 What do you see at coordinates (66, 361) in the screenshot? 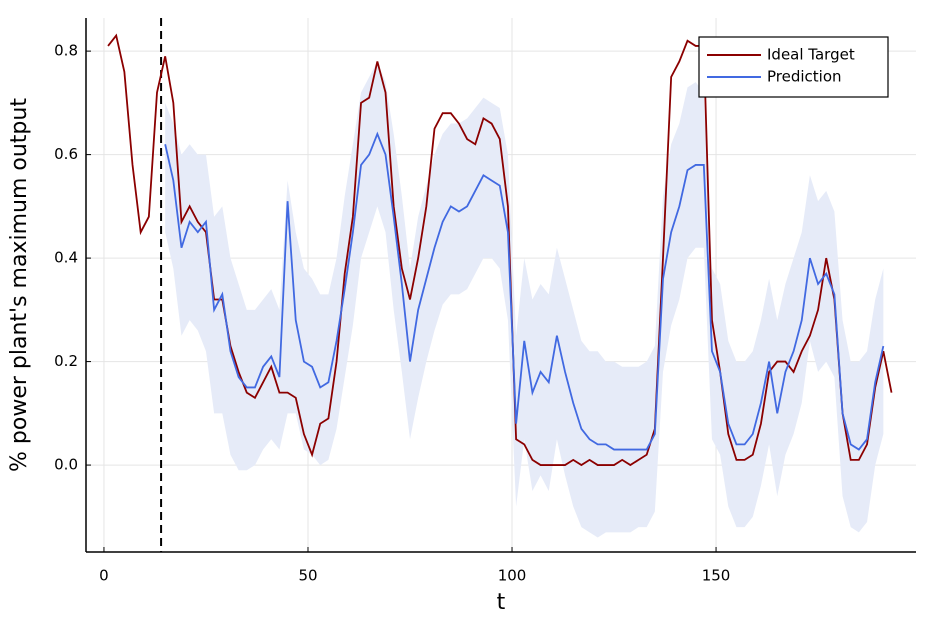
I see `y-tick-label: 0.2` at bounding box center [66, 361].